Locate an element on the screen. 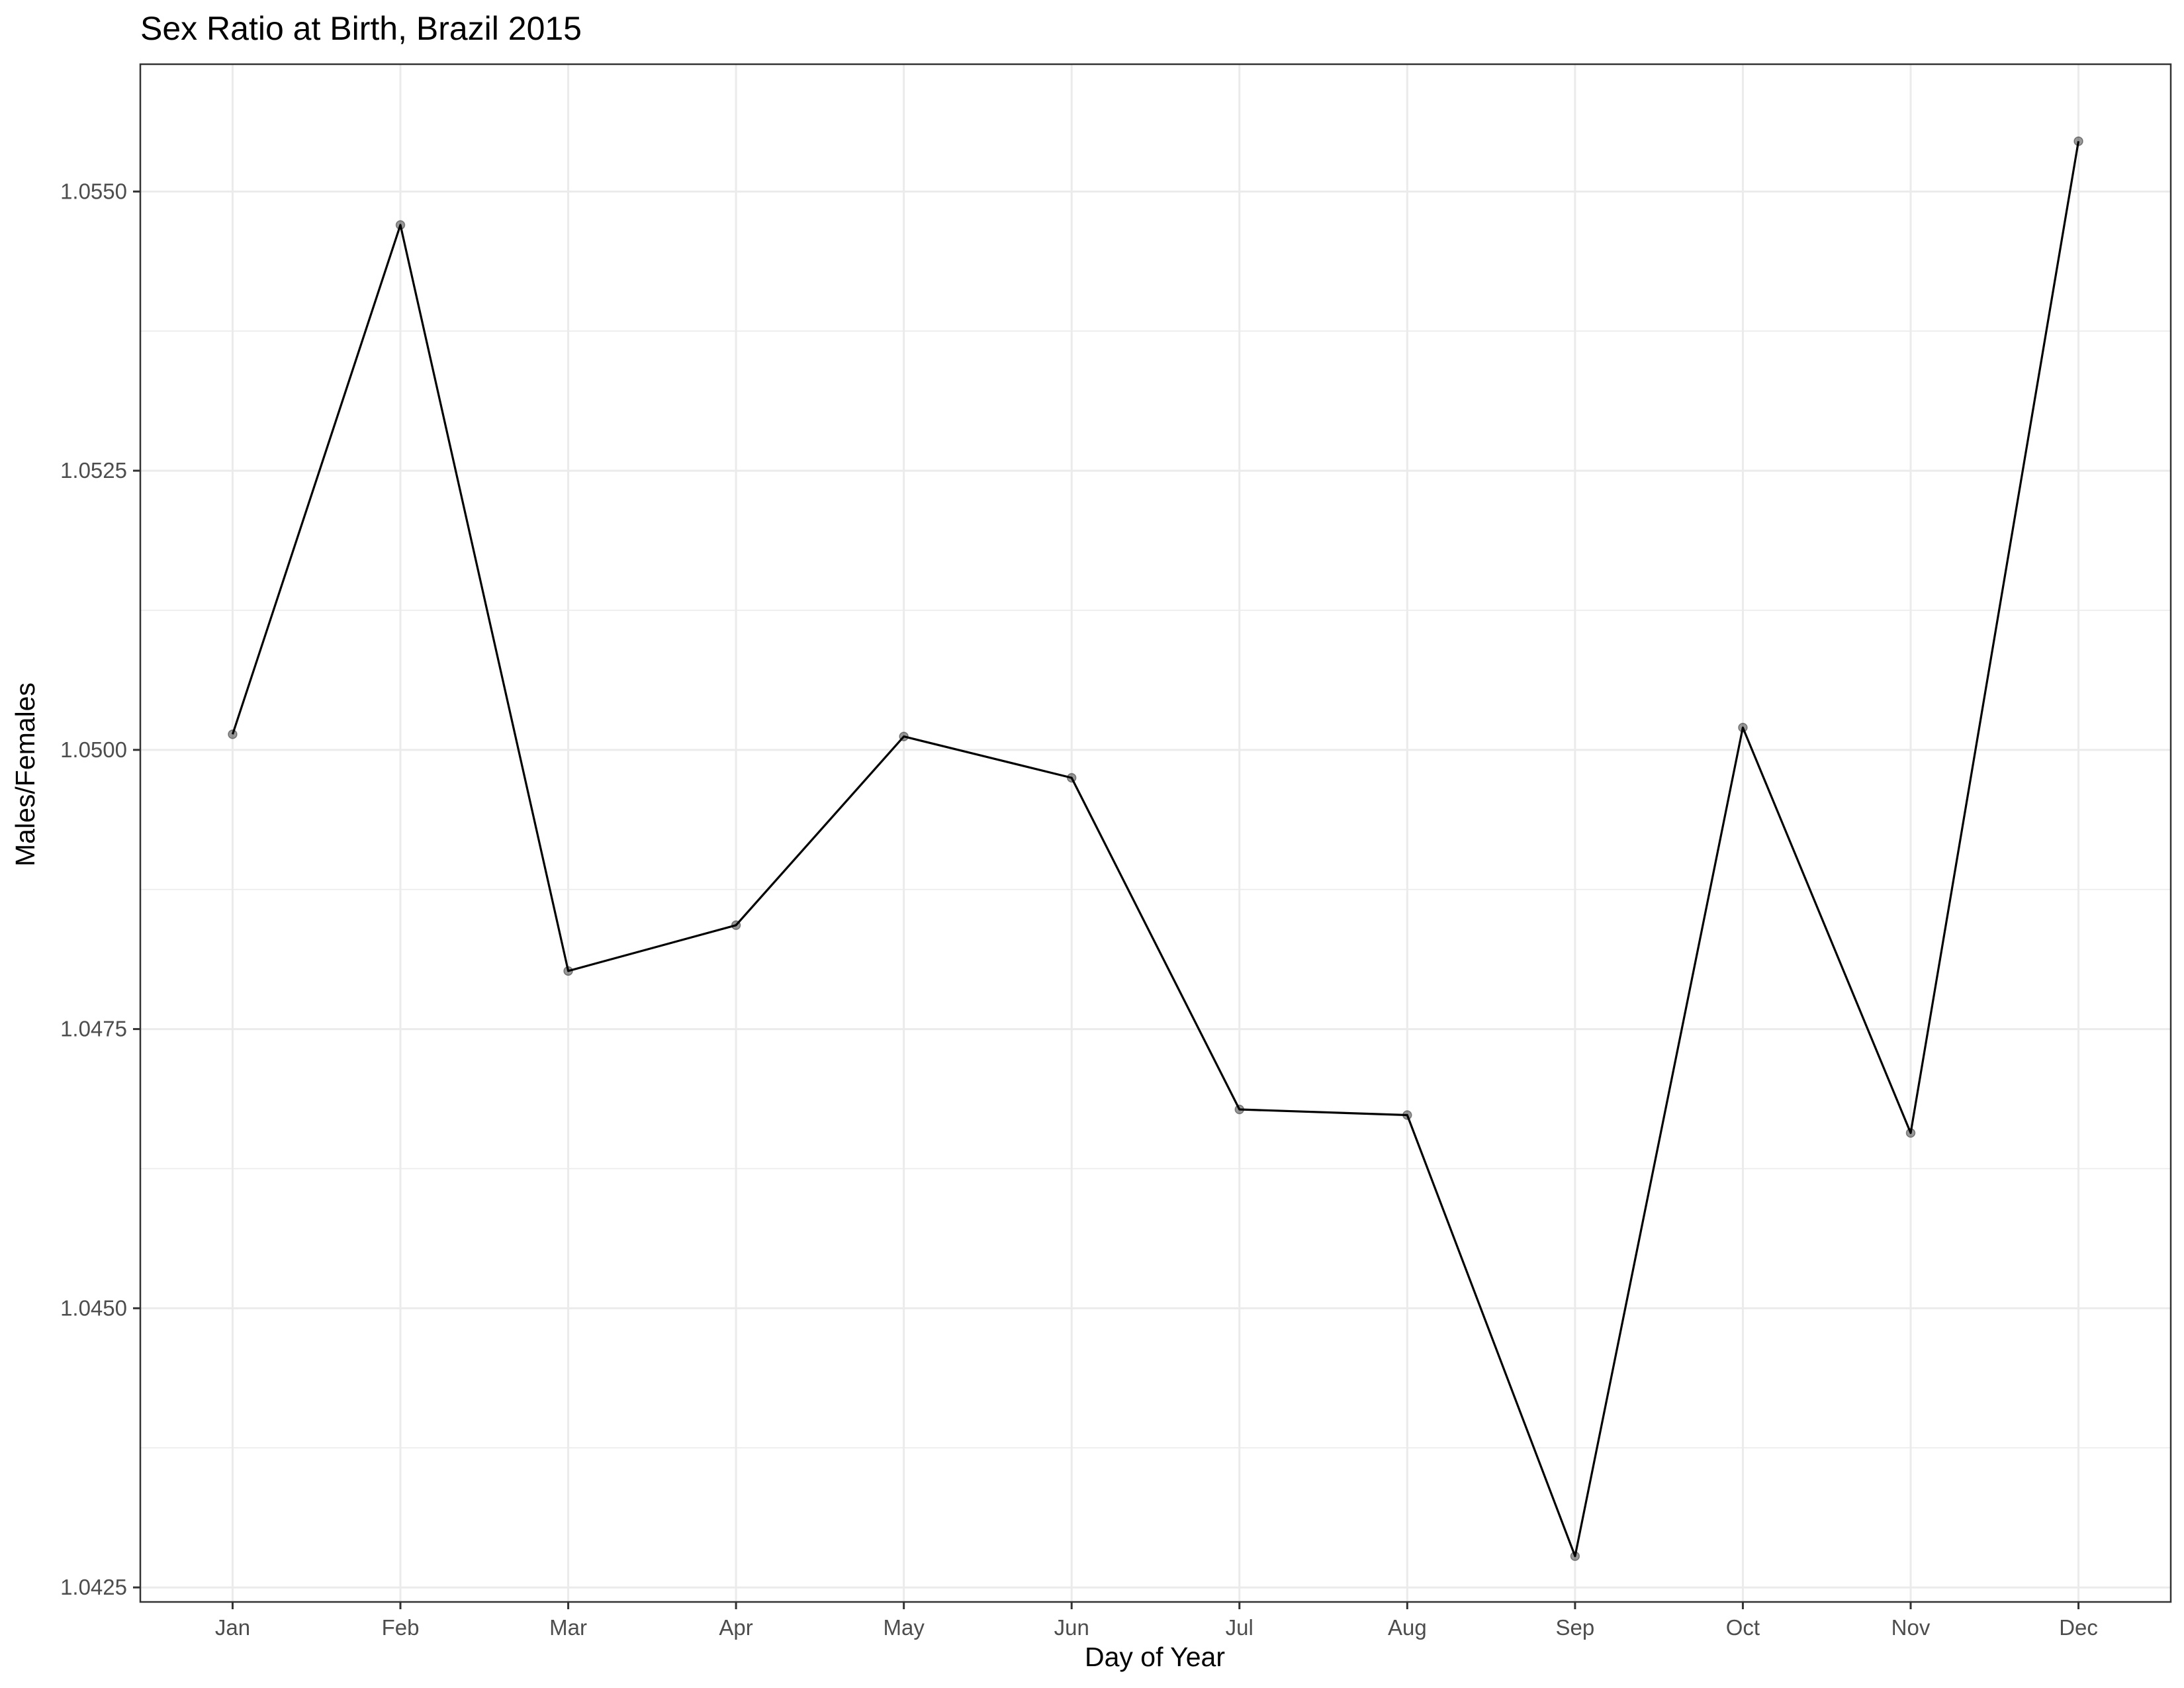 The width and height of the screenshot is (2184, 1688). chart-title: Sex Ratio at Birth, Brazil 2015 is located at coordinates (361, 28).